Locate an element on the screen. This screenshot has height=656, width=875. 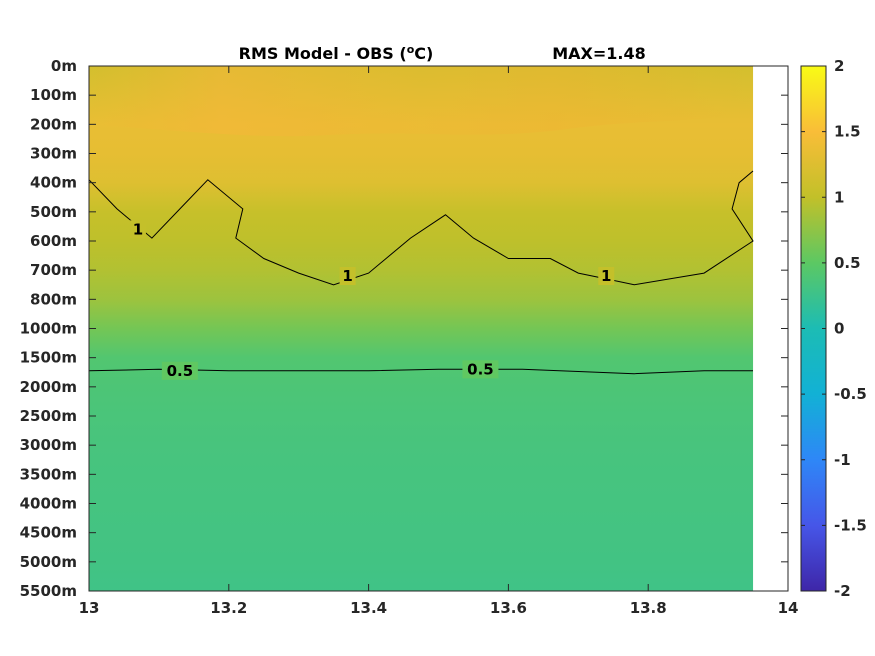
colorbar-tick-label: 1.5 is located at coordinates (847, 132).